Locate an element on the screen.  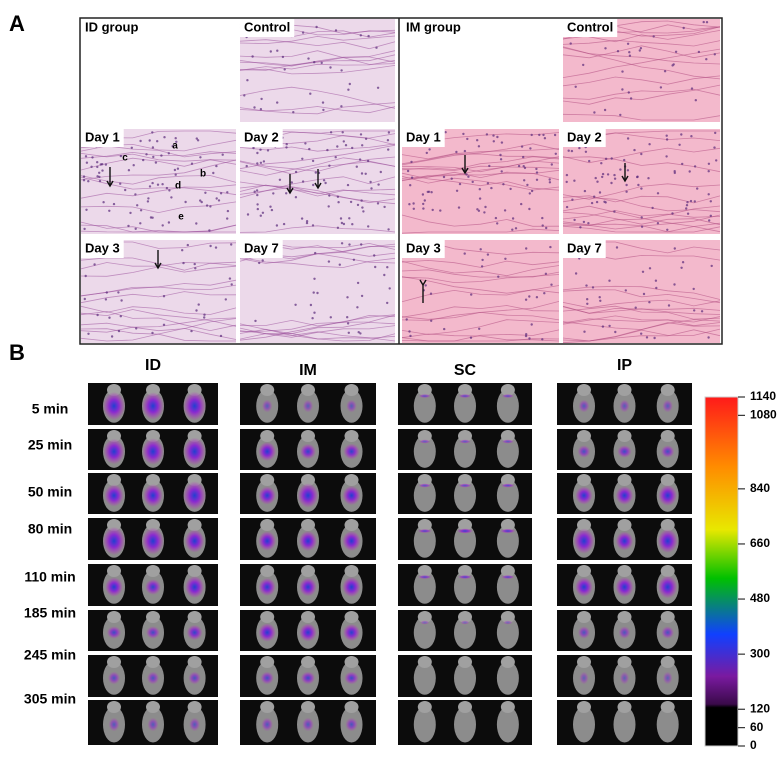
colorbar-tick-label: 300 is located at coordinates (760, 653).